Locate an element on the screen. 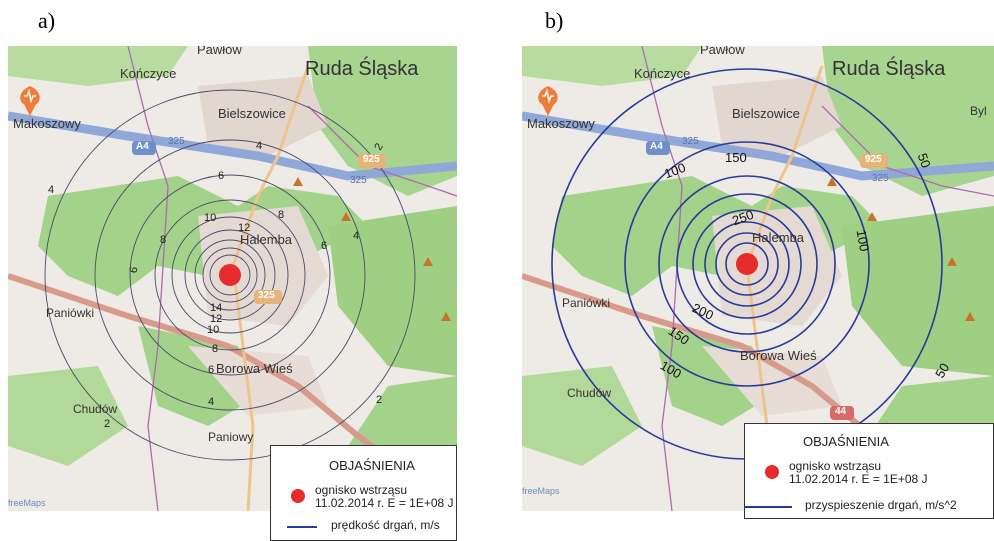 Image resolution: width=994 pixels, height=541 pixels. map-b-highway is located at coordinates (758, 146).